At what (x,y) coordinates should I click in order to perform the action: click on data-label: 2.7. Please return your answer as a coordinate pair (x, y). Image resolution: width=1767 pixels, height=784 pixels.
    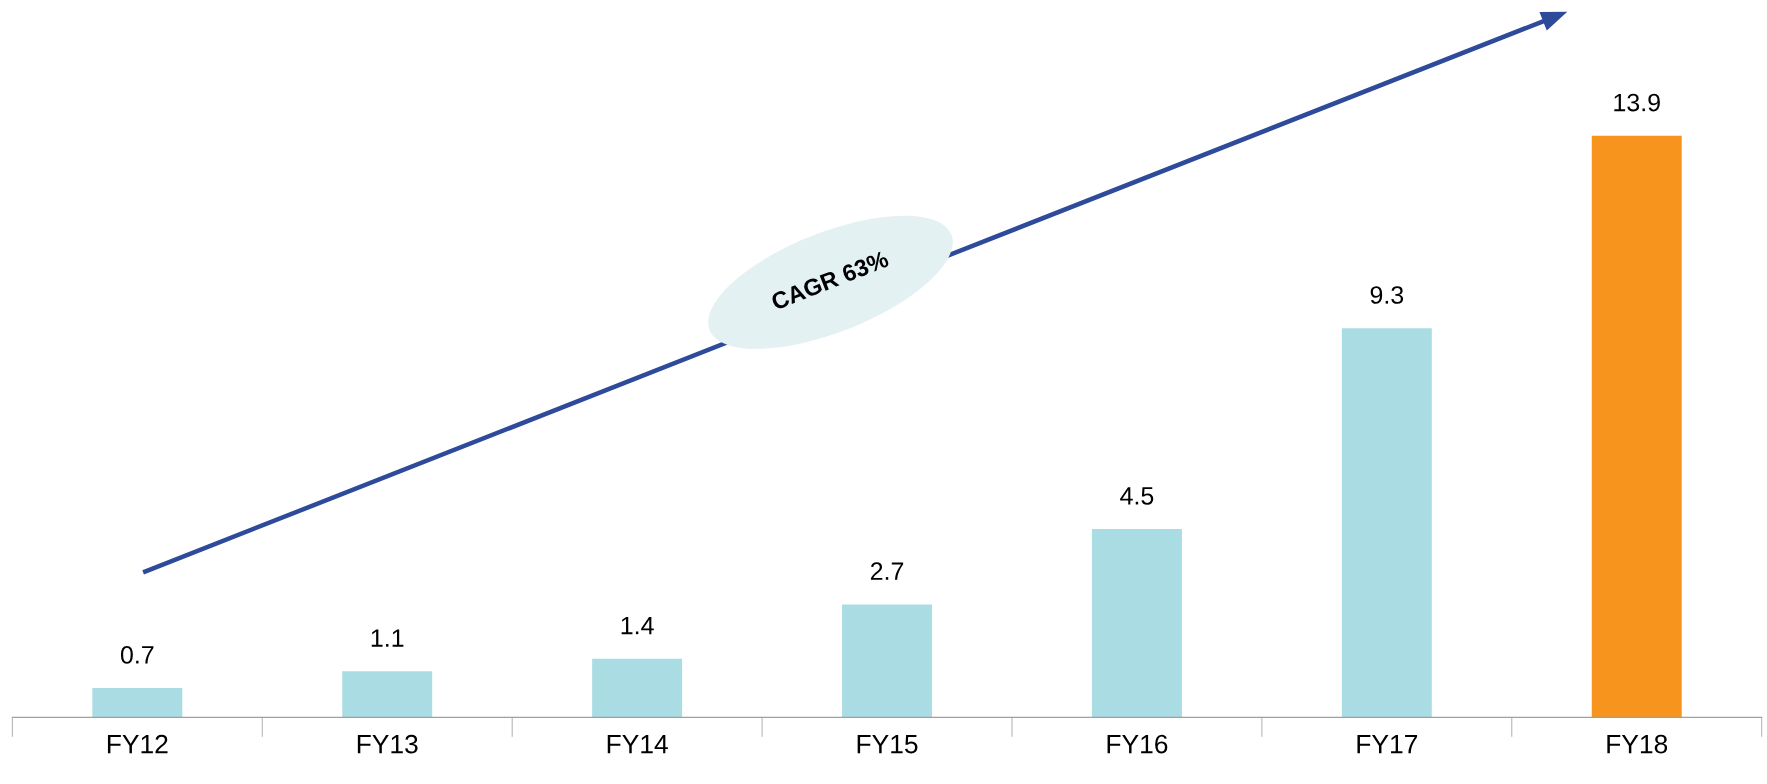
    Looking at the image, I should click on (887, 571).